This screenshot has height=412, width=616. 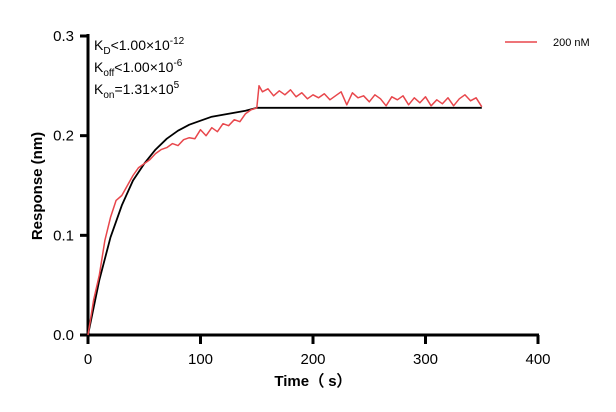 What do you see at coordinates (537, 359) in the screenshot?
I see `x-tick-label: 400` at bounding box center [537, 359].